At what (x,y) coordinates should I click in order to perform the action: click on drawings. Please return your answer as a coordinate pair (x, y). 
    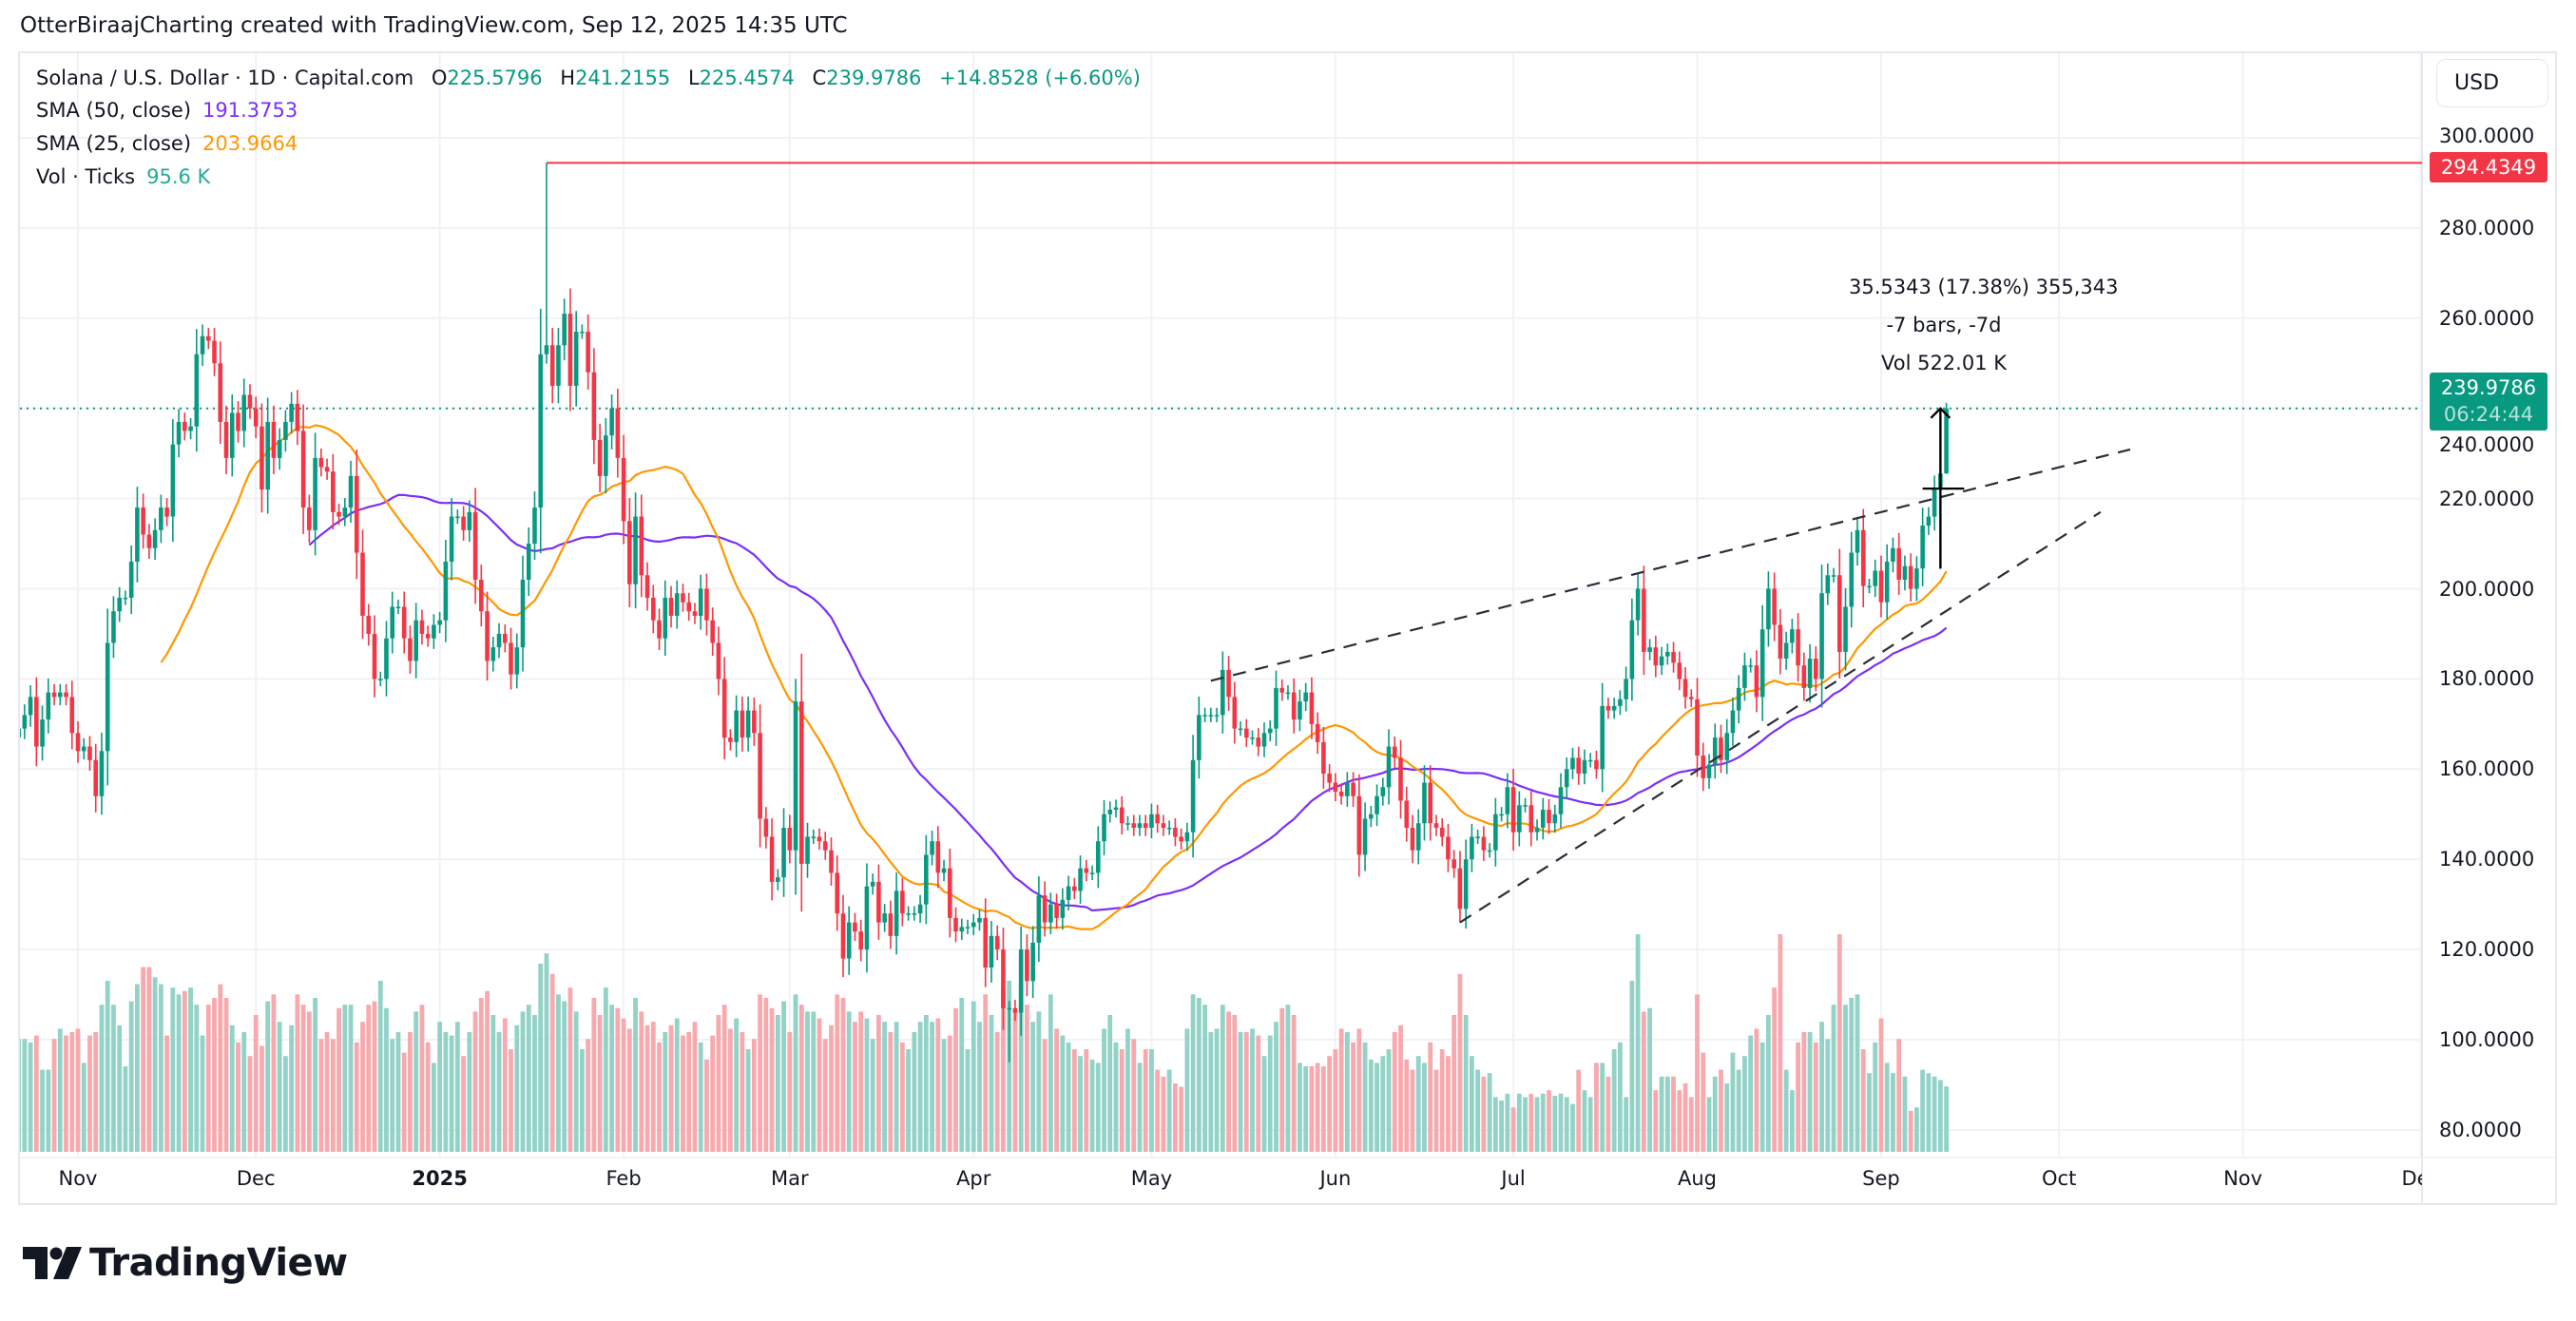
    Looking at the image, I should click on (1671, 665).